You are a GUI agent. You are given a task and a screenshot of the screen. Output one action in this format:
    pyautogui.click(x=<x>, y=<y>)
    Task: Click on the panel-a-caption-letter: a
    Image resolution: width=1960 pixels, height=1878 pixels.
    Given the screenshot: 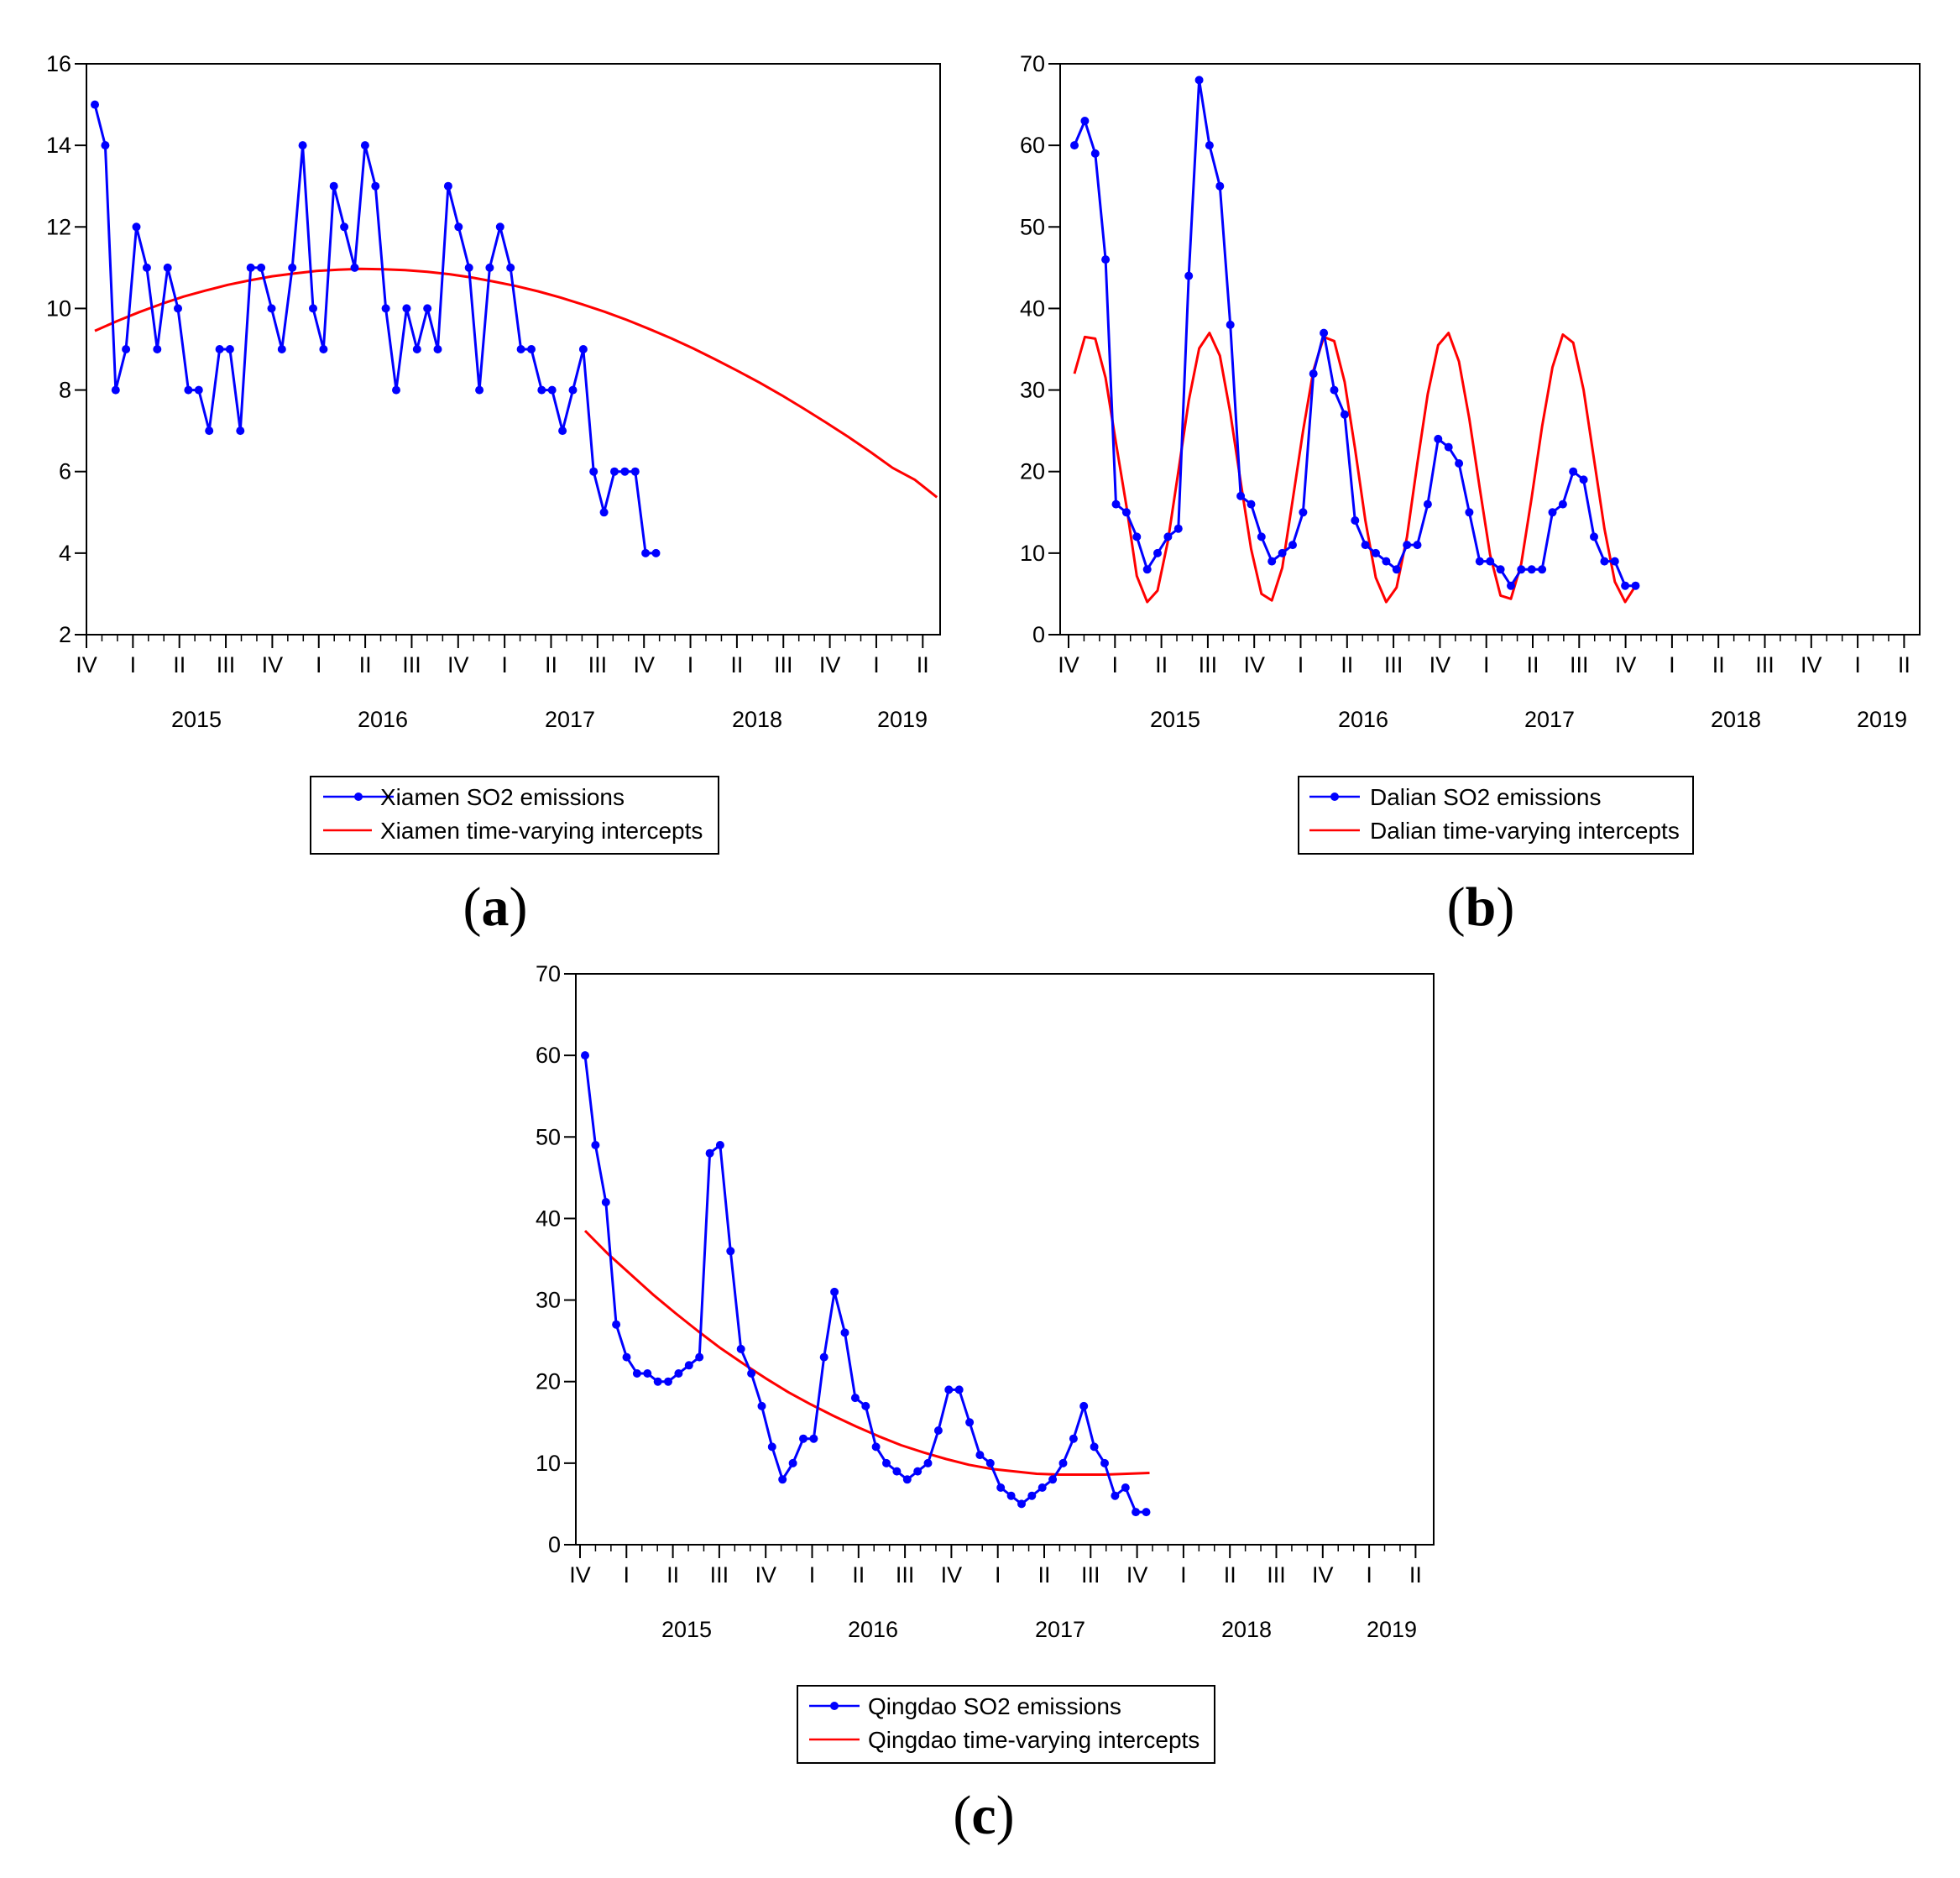 What is the action you would take?
    pyautogui.click(x=496, y=907)
    